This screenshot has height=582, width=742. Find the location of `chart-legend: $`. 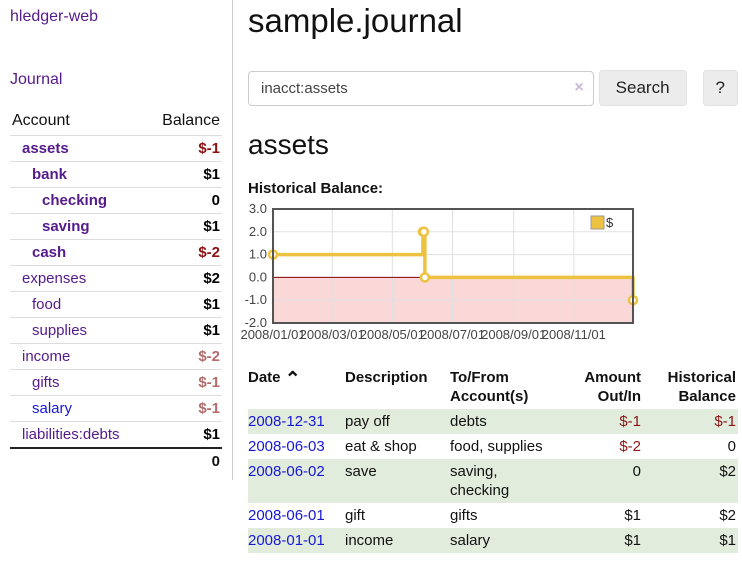

chart-legend: $ is located at coordinates (602, 222).